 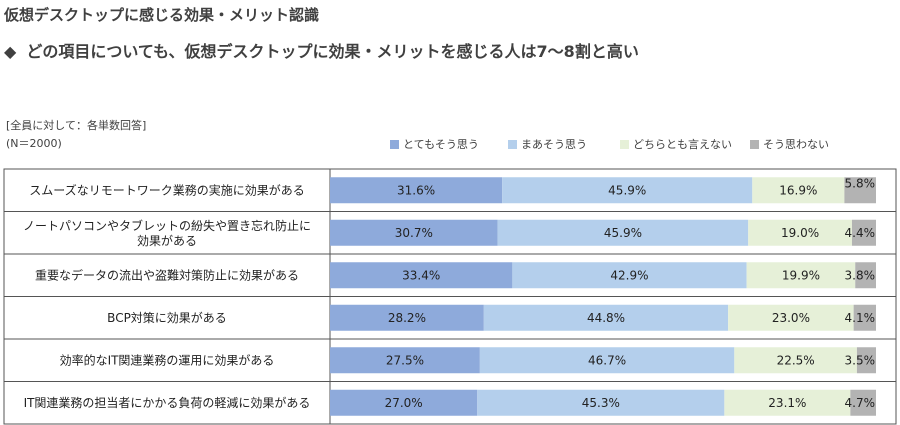 I want to click on category-label: 重要なデータの流出や盗難対策防止に効果がある, so click(x=167, y=274).